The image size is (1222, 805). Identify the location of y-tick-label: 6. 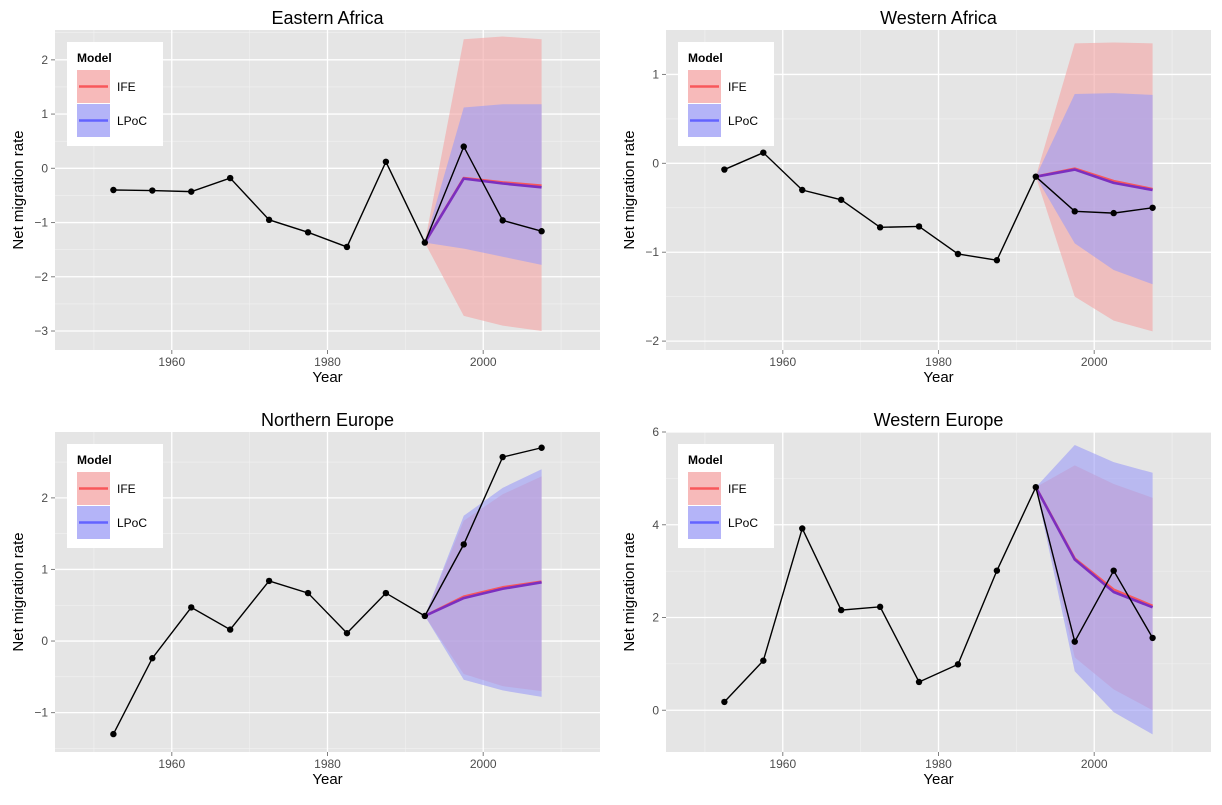
(655, 432).